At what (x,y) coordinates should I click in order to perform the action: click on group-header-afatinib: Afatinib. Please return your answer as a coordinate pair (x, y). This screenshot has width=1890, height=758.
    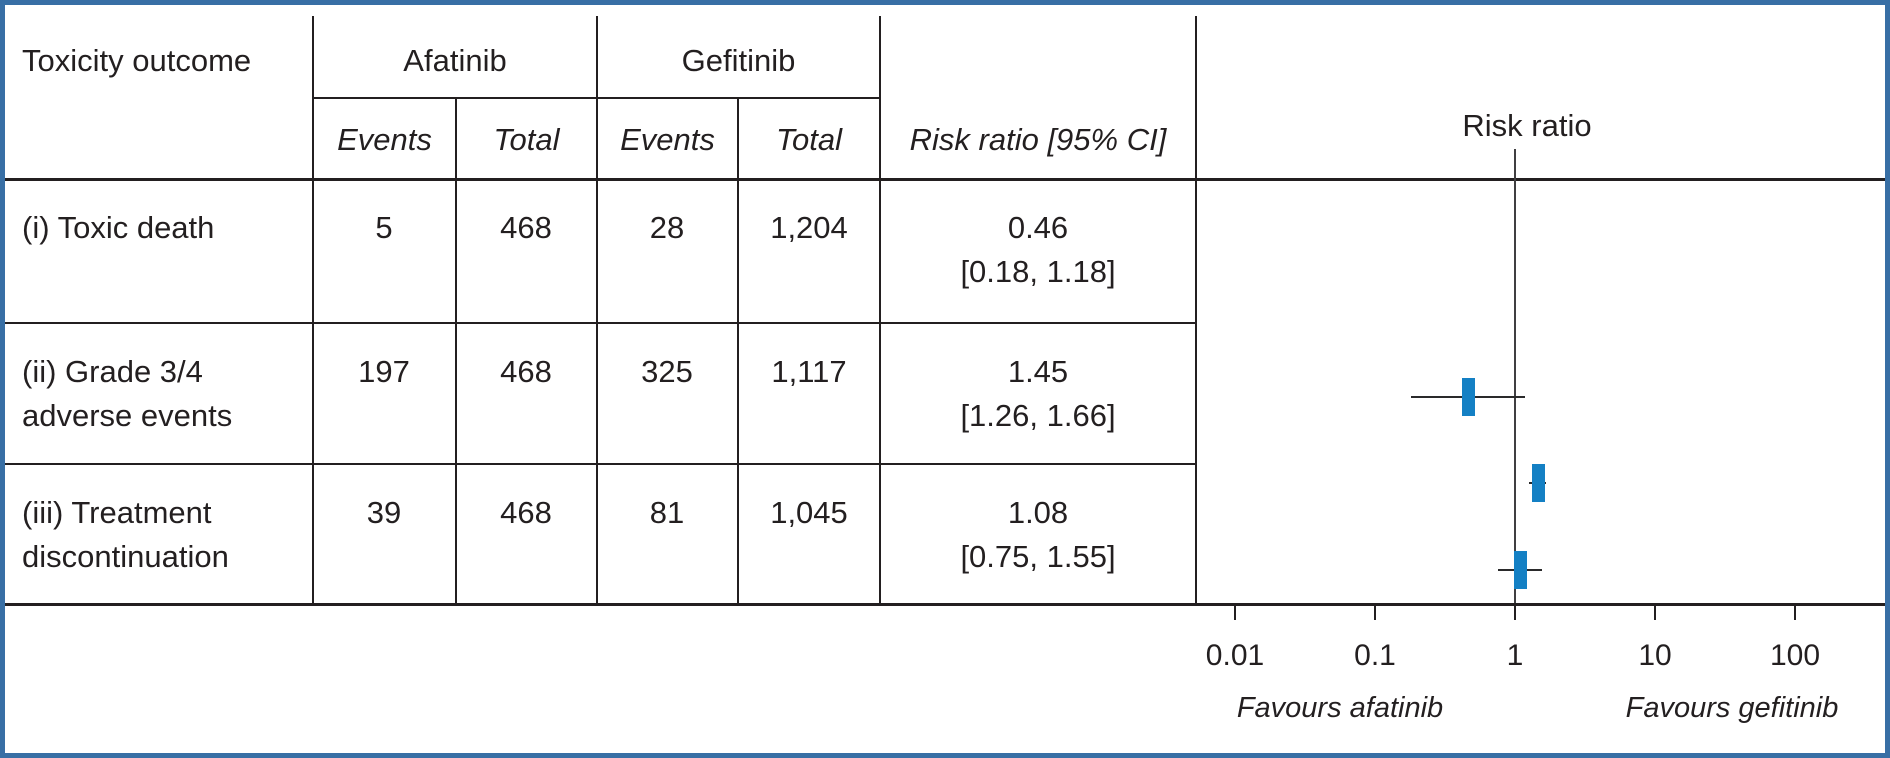
    Looking at the image, I should click on (455, 60).